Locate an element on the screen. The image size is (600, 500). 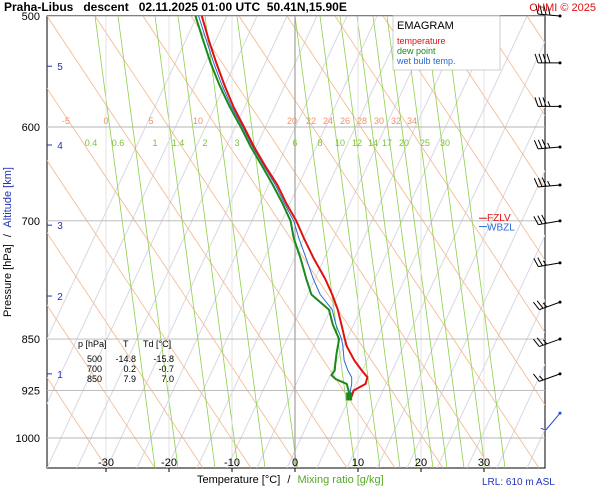
mixing-ratio-label: 1.4 is located at coordinates (178, 143).